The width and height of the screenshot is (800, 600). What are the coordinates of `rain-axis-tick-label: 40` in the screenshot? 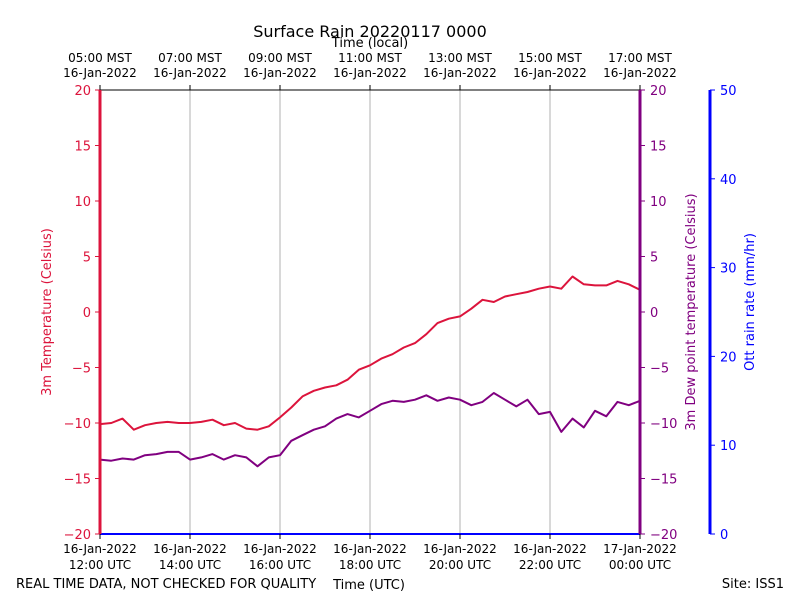 It's located at (728, 180).